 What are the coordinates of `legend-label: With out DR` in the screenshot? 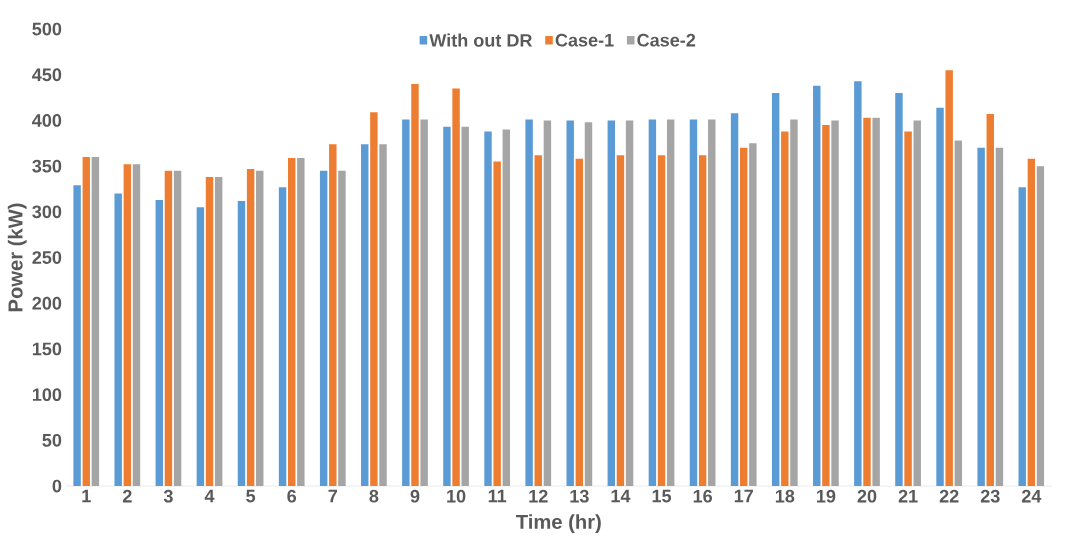 It's located at (481, 40).